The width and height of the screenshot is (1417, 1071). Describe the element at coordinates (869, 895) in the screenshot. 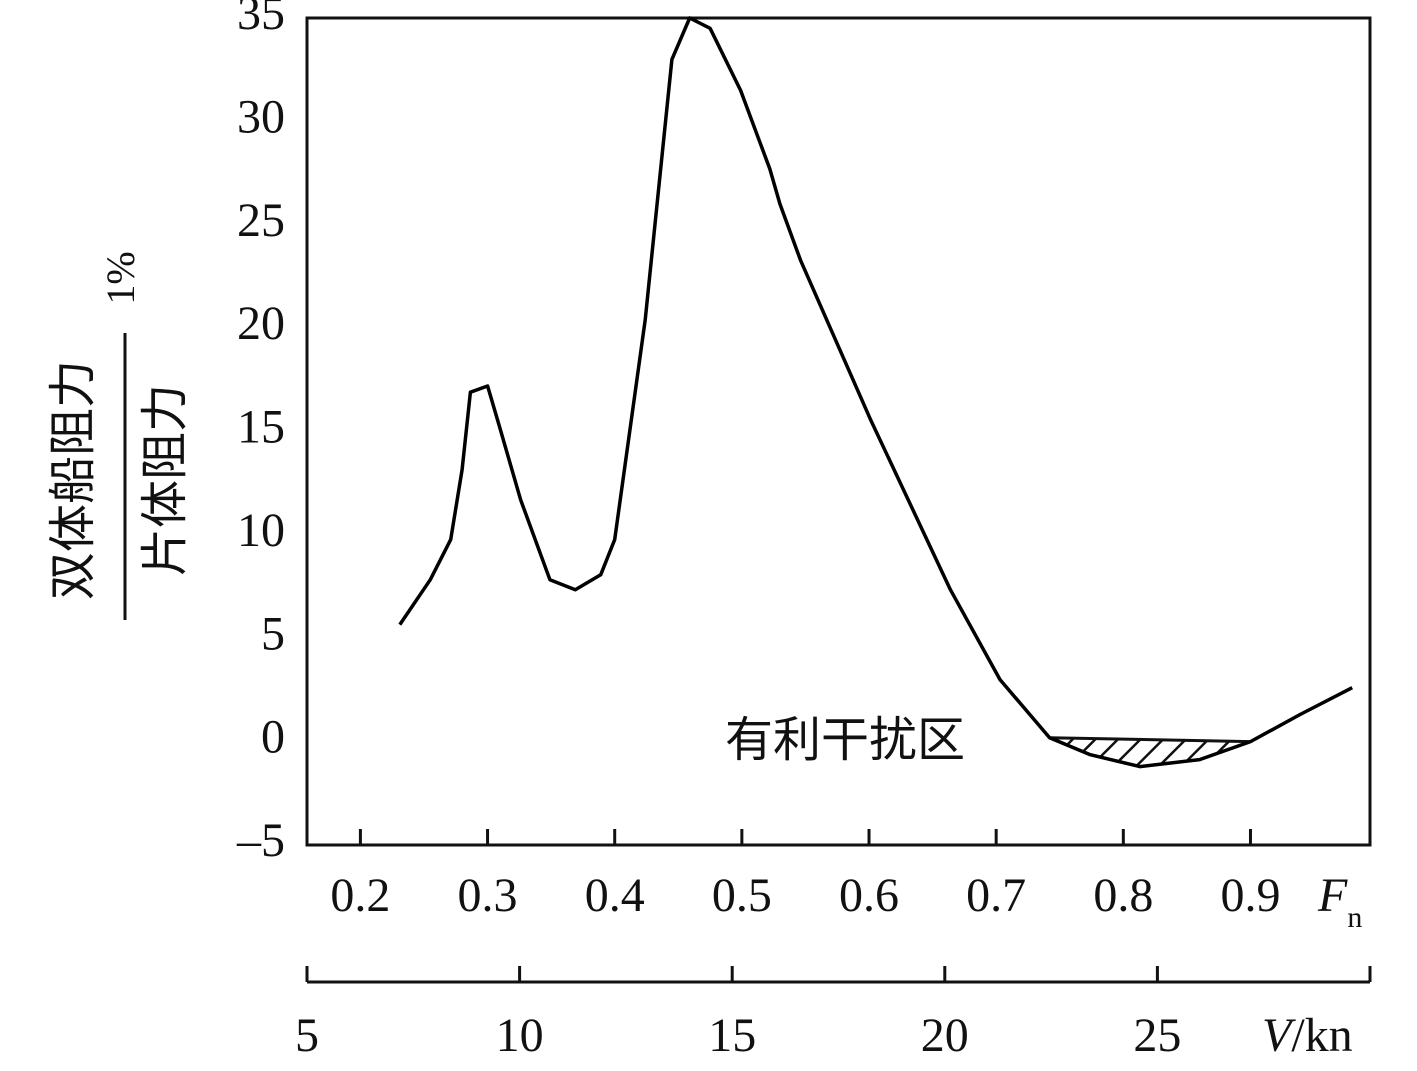

I see `x-tick-label: 0.6` at that location.